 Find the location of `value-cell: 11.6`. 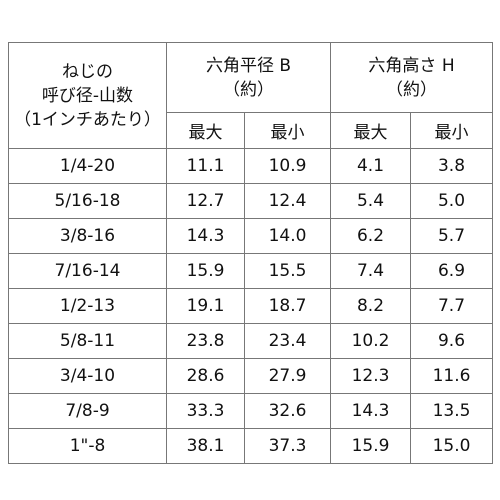

value-cell: 11.6 is located at coordinates (452, 376).